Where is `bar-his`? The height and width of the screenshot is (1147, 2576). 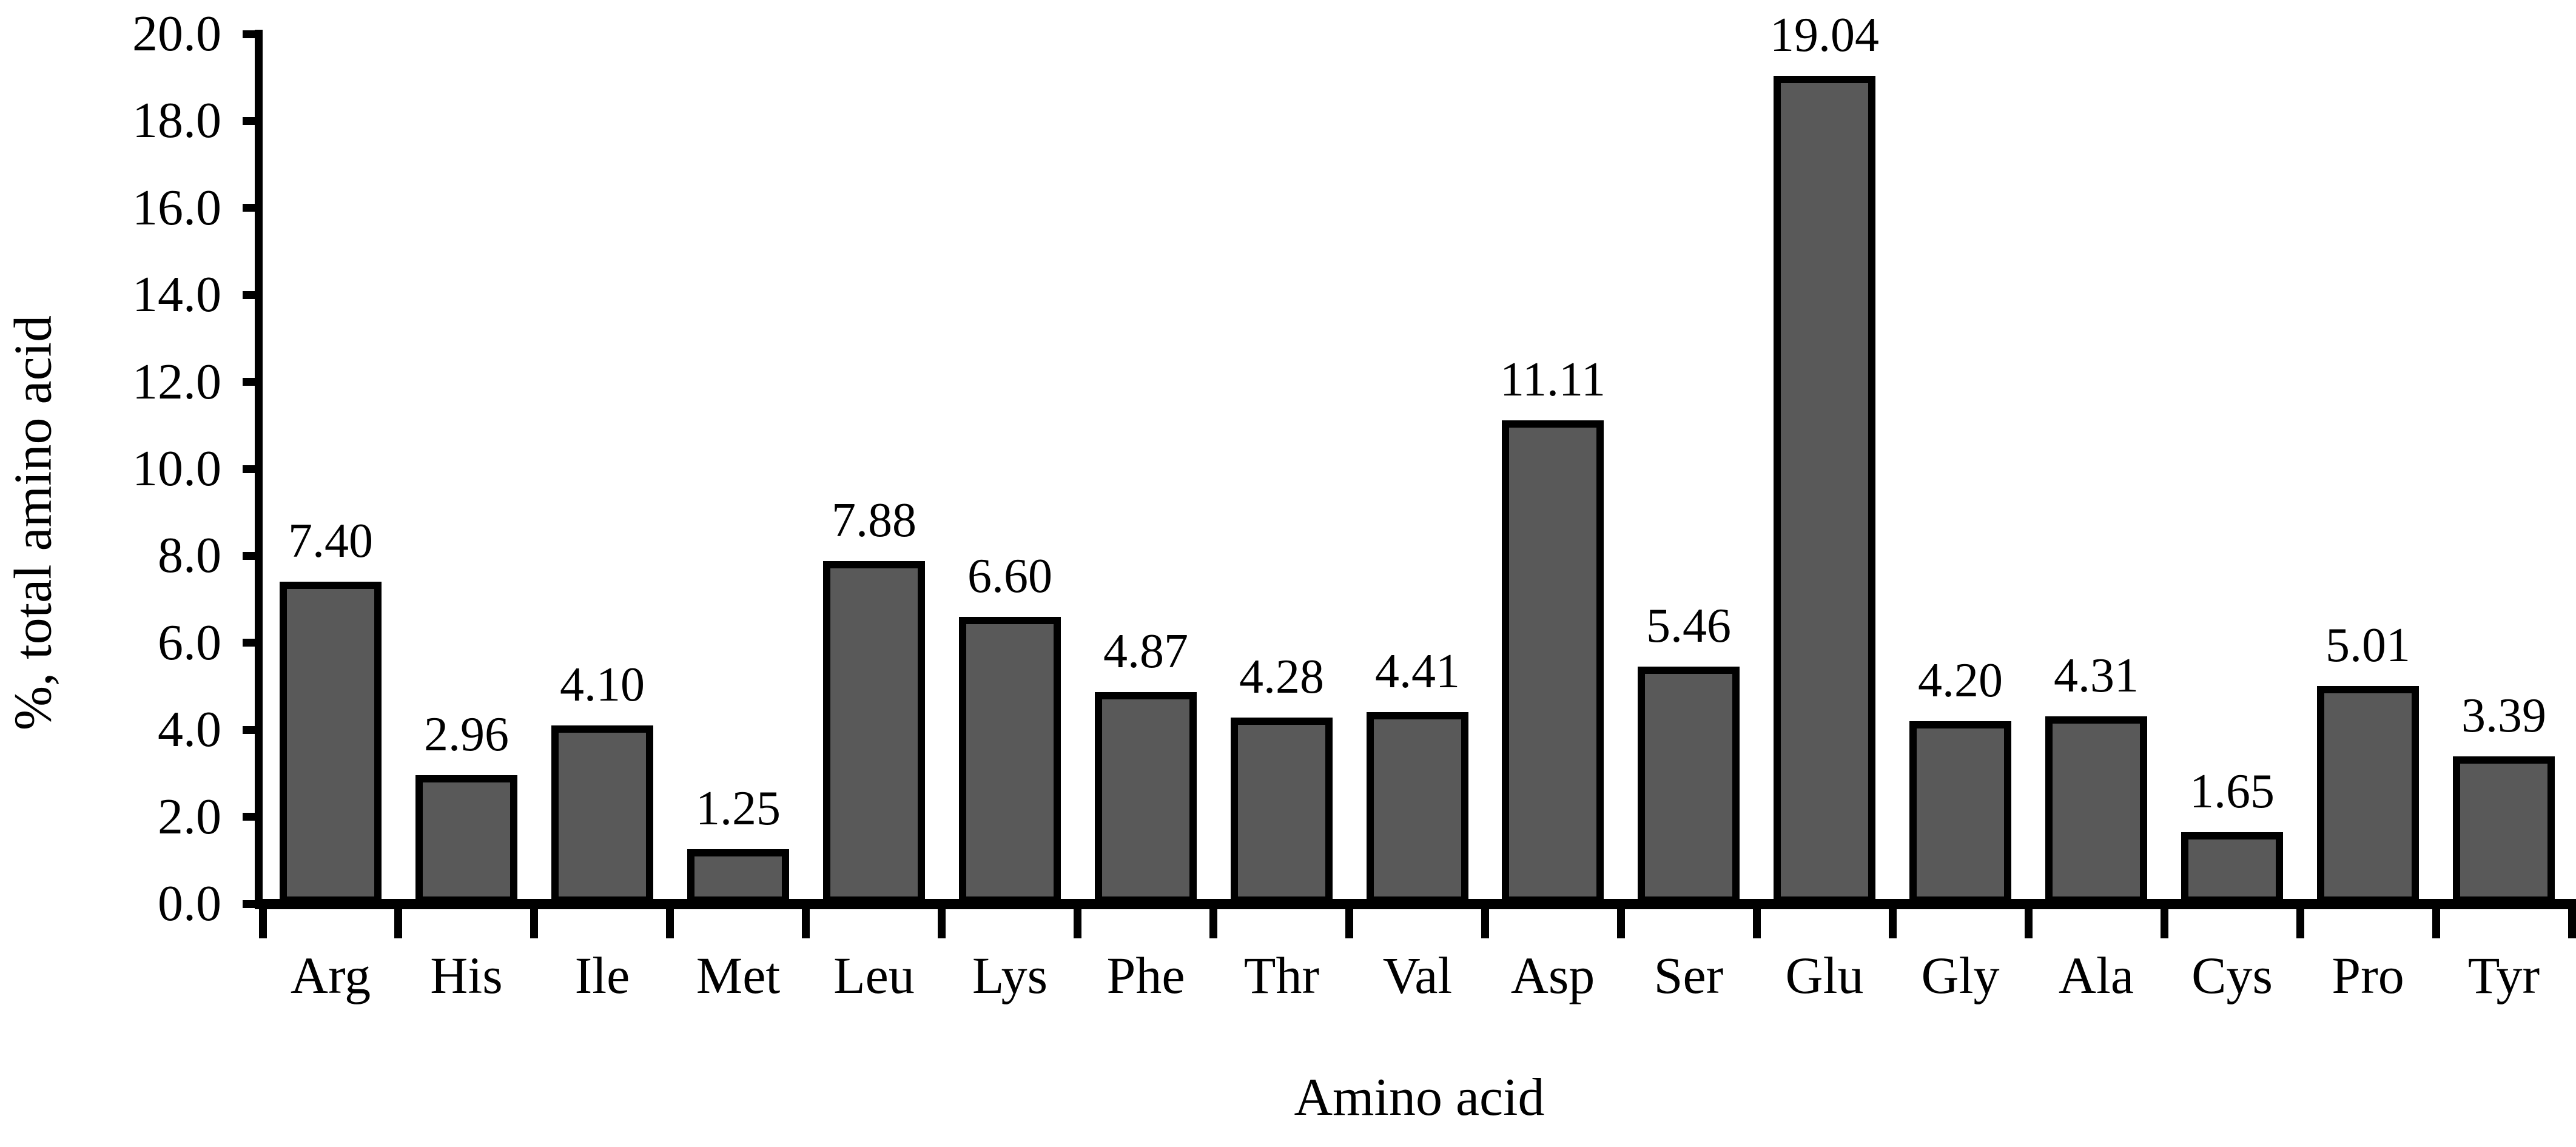 bar-his is located at coordinates (466, 840).